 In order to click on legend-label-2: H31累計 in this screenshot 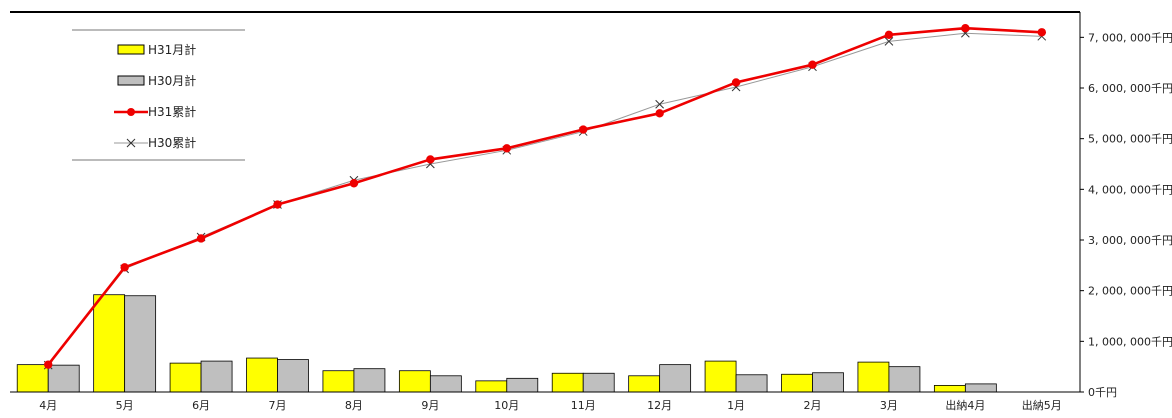, I will do `click(172, 111)`.